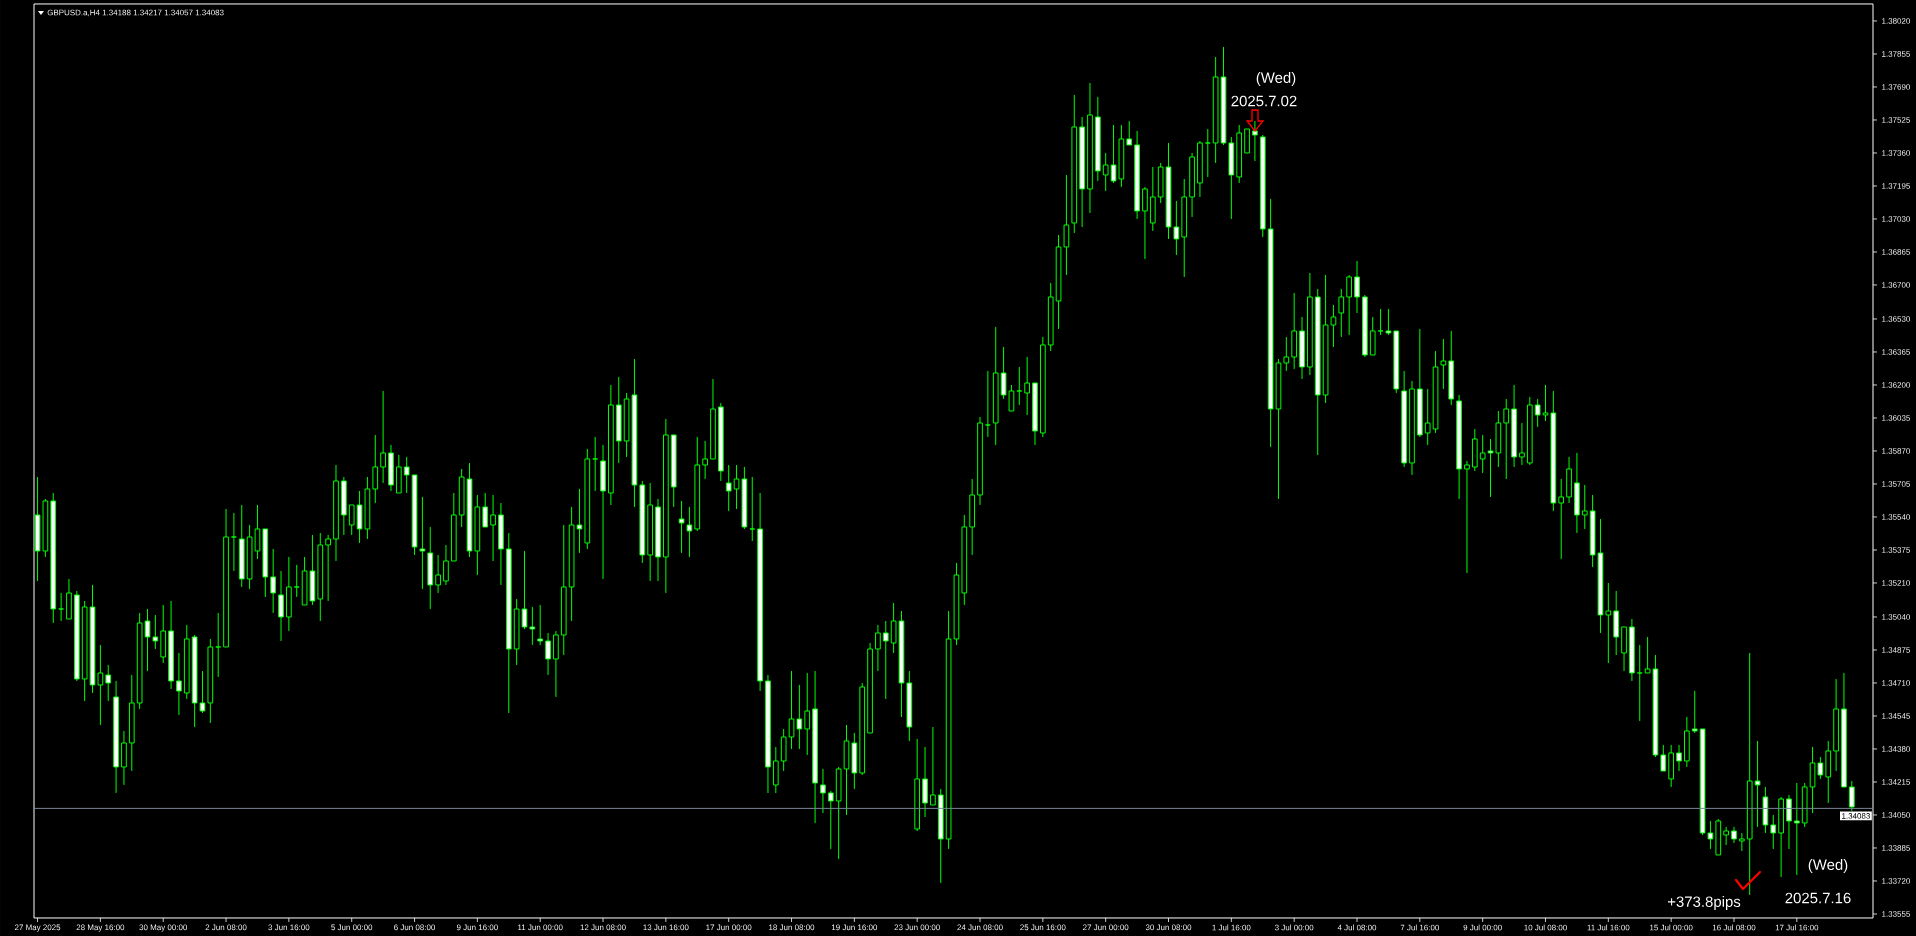 The height and width of the screenshot is (936, 1916). Describe the element at coordinates (1818, 898) in the screenshot. I see `annotation: 2025.7.16` at that location.